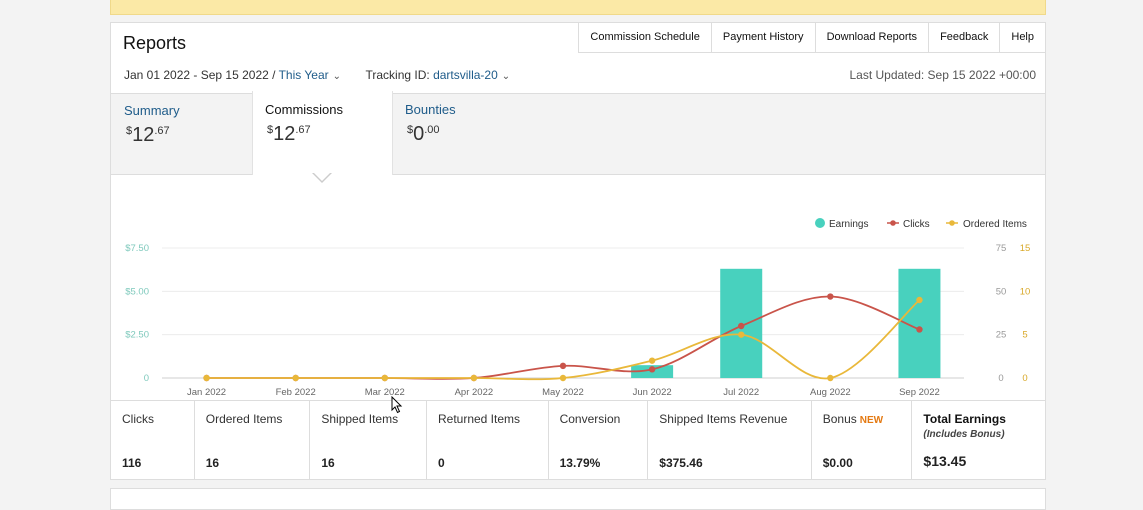 The image size is (1143, 510). I want to click on stat-clicks: Clicks 116, so click(153, 440).